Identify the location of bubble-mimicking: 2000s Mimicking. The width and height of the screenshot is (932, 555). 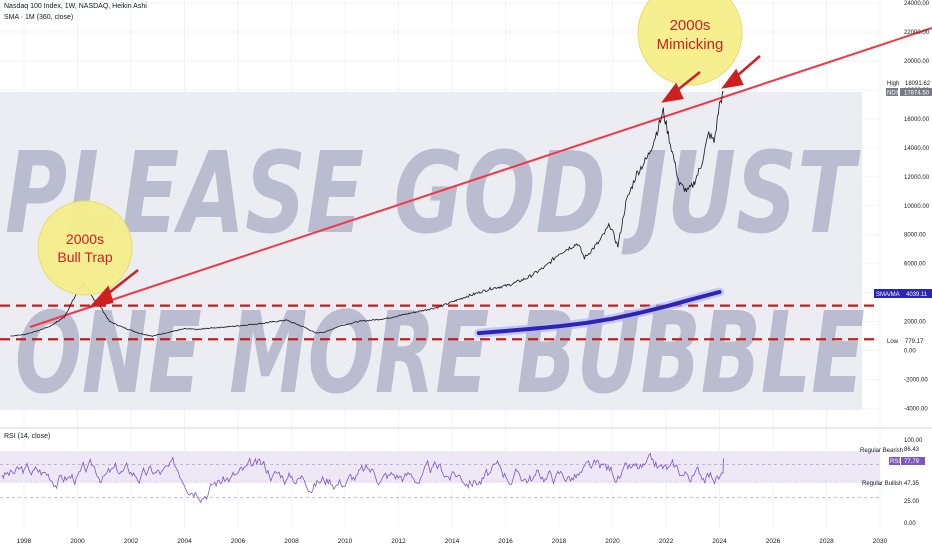
(690, 43).